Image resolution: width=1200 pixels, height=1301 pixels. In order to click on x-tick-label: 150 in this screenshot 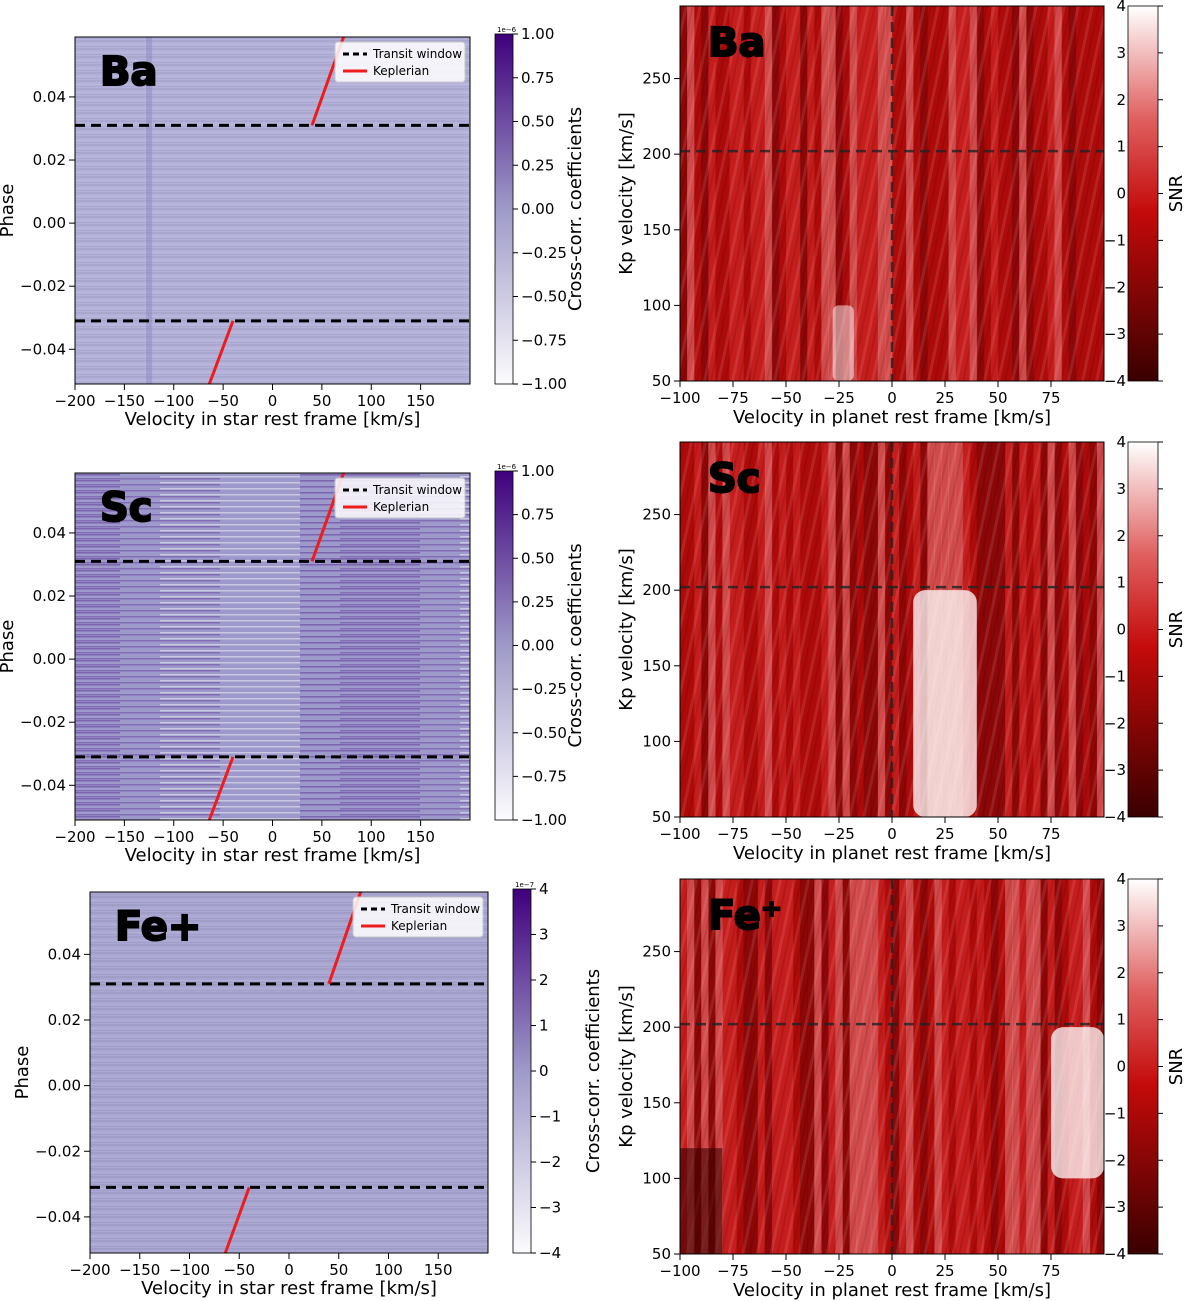, I will do `click(438, 1270)`.